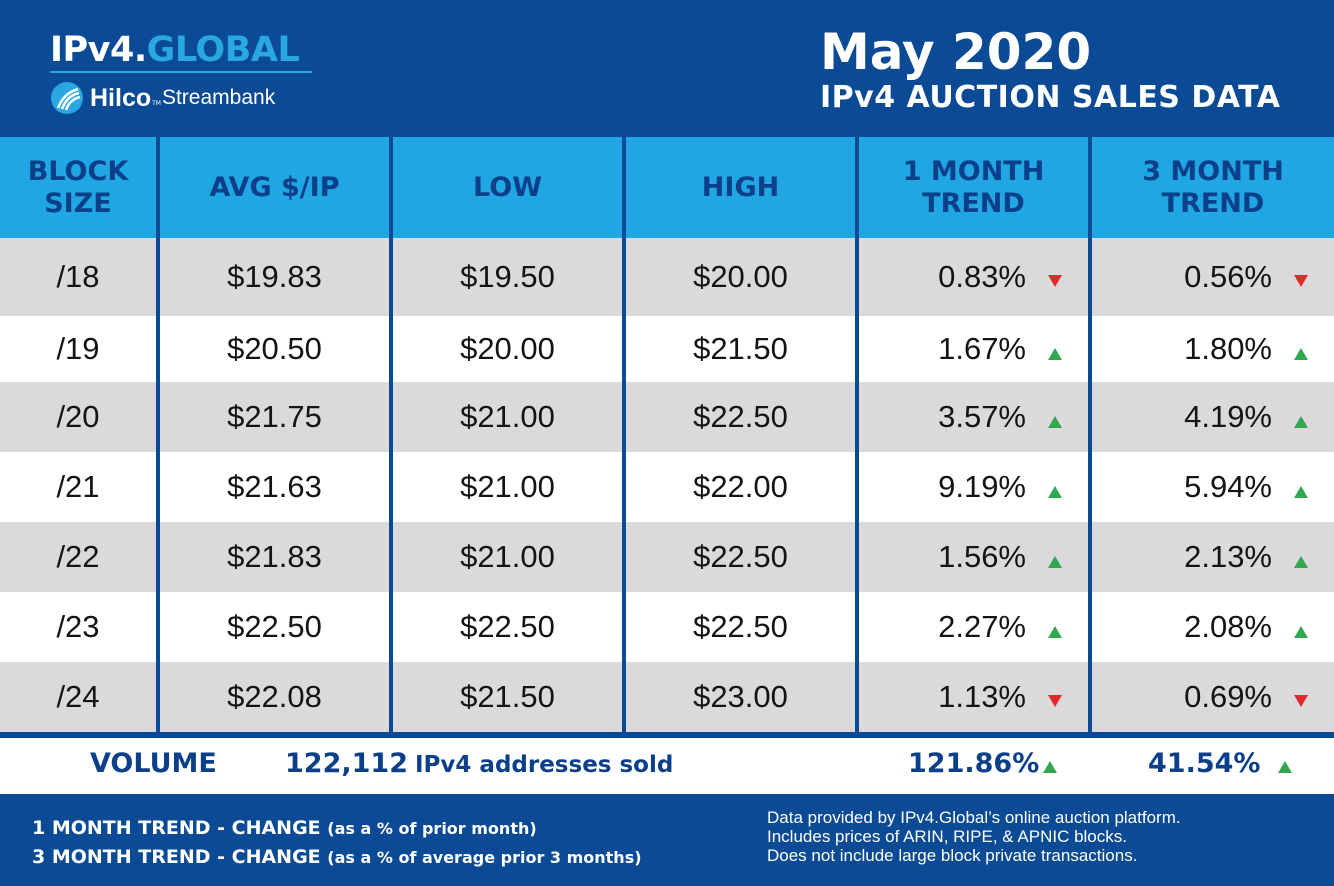 This screenshot has height=886, width=1334. I want to click on table-row: /19 $20.50 $20.00 $21.50 1.67% 1.80%, so click(667, 349).